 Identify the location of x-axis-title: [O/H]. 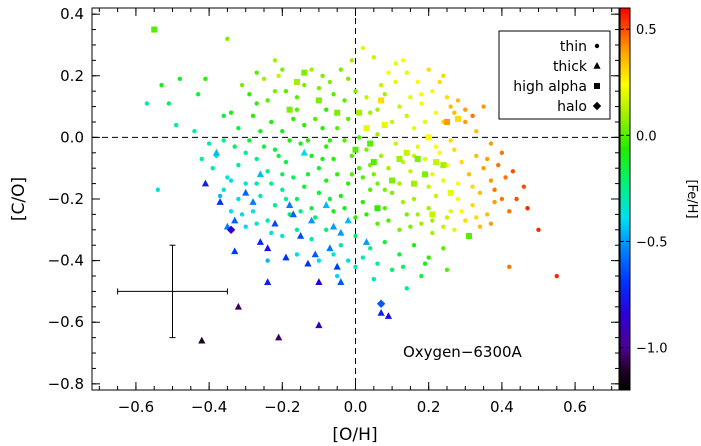
(354, 435).